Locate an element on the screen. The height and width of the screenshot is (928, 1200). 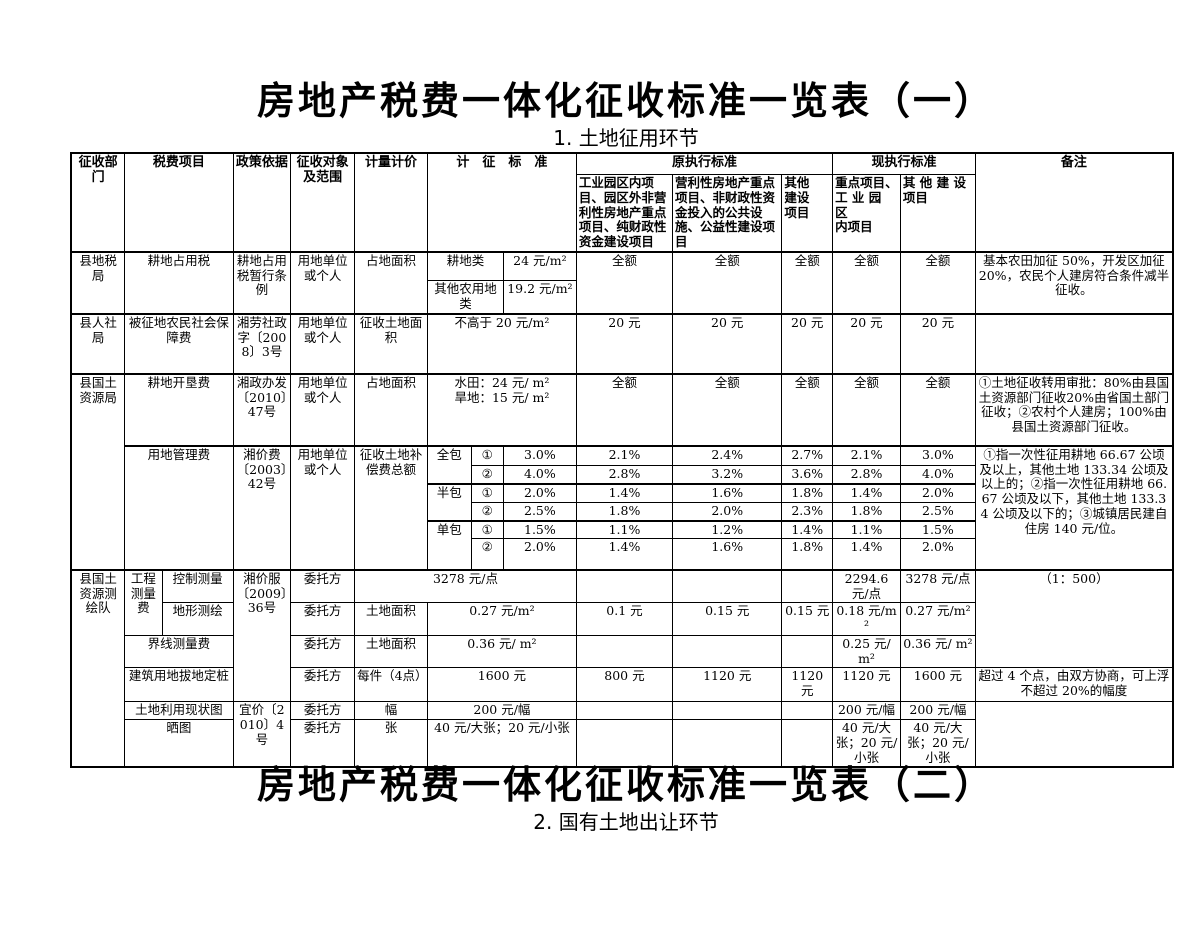
header-standard: 计 征 标 准 is located at coordinates (501, 202).